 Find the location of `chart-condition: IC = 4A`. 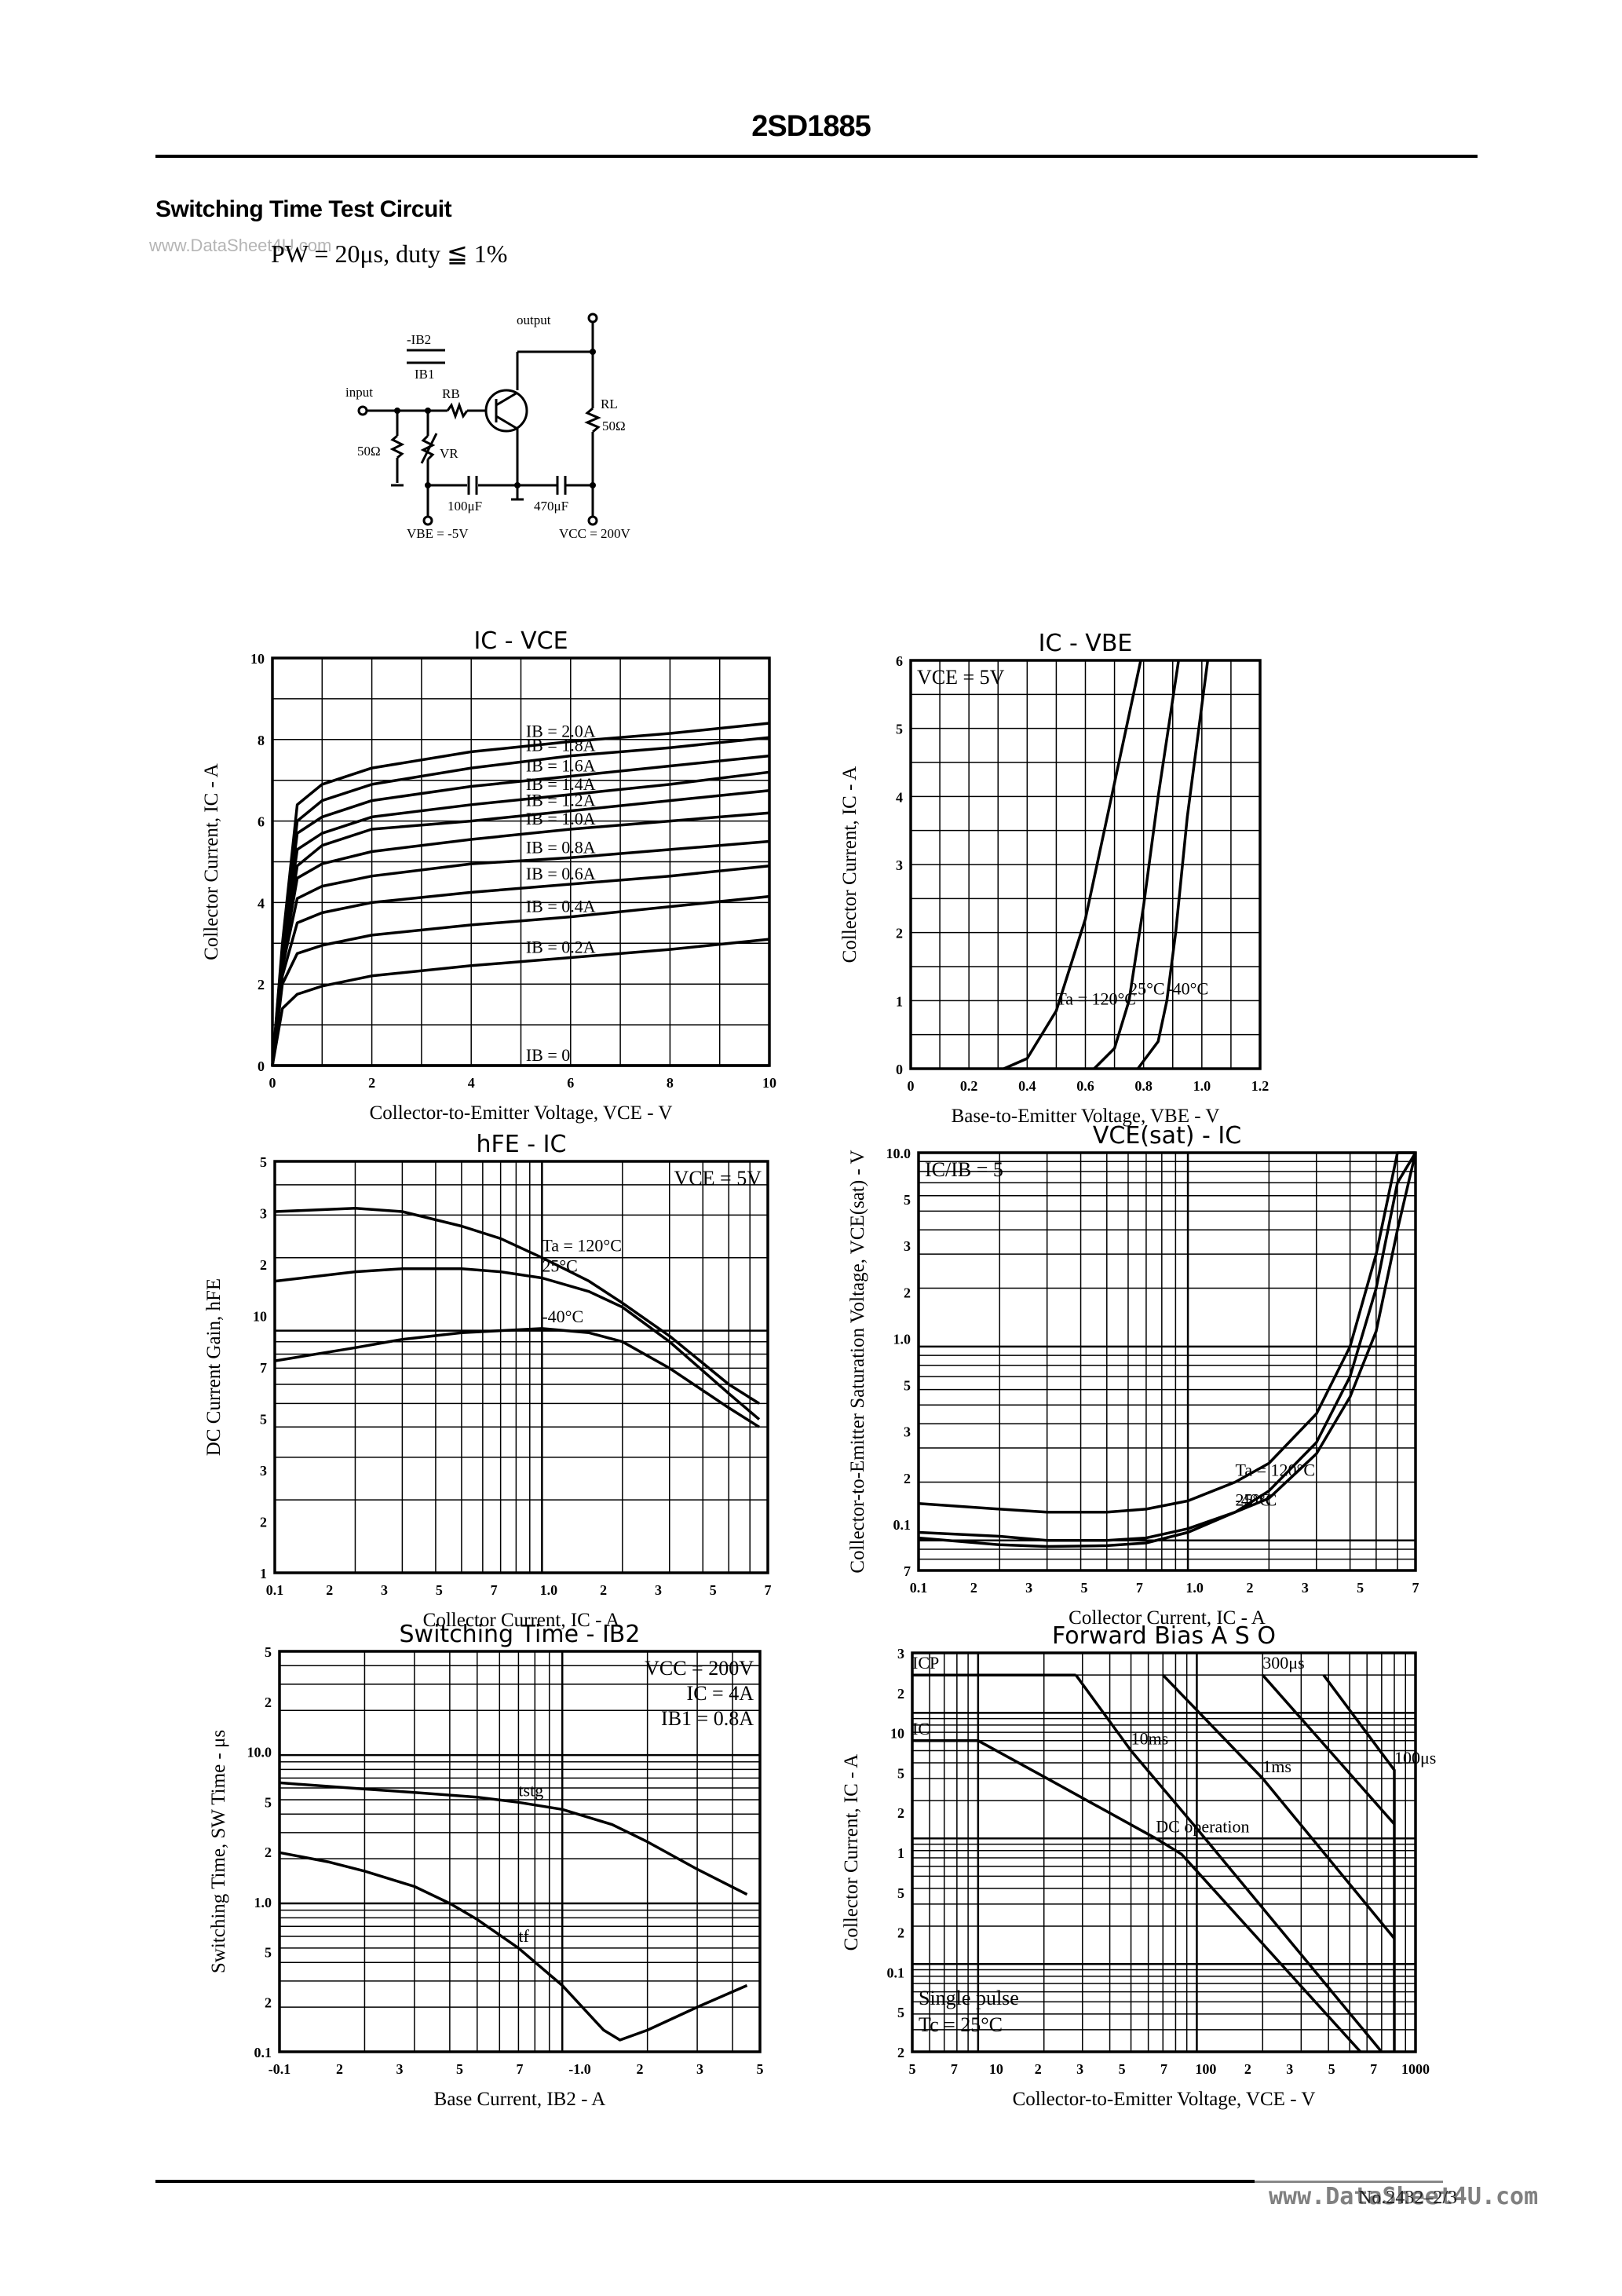

chart-condition: IC = 4A is located at coordinates (720, 1694).